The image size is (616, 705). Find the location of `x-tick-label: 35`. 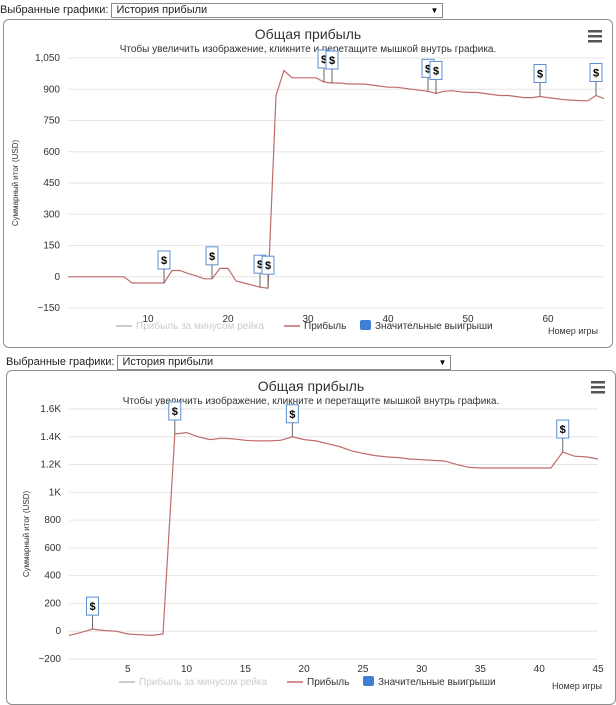

x-tick-label: 35 is located at coordinates (481, 669).